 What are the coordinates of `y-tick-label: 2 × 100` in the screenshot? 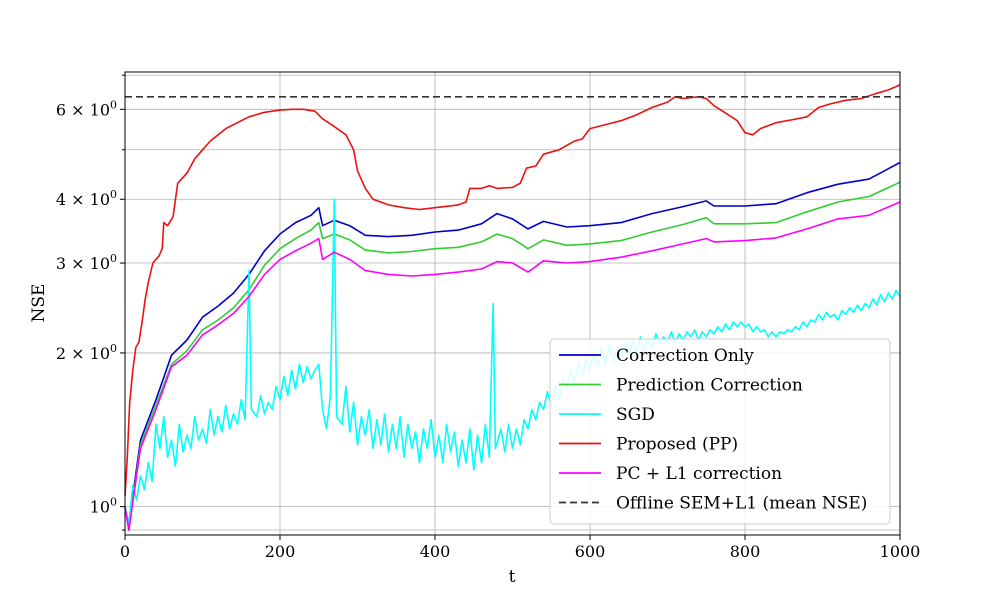 It's located at (86, 352).